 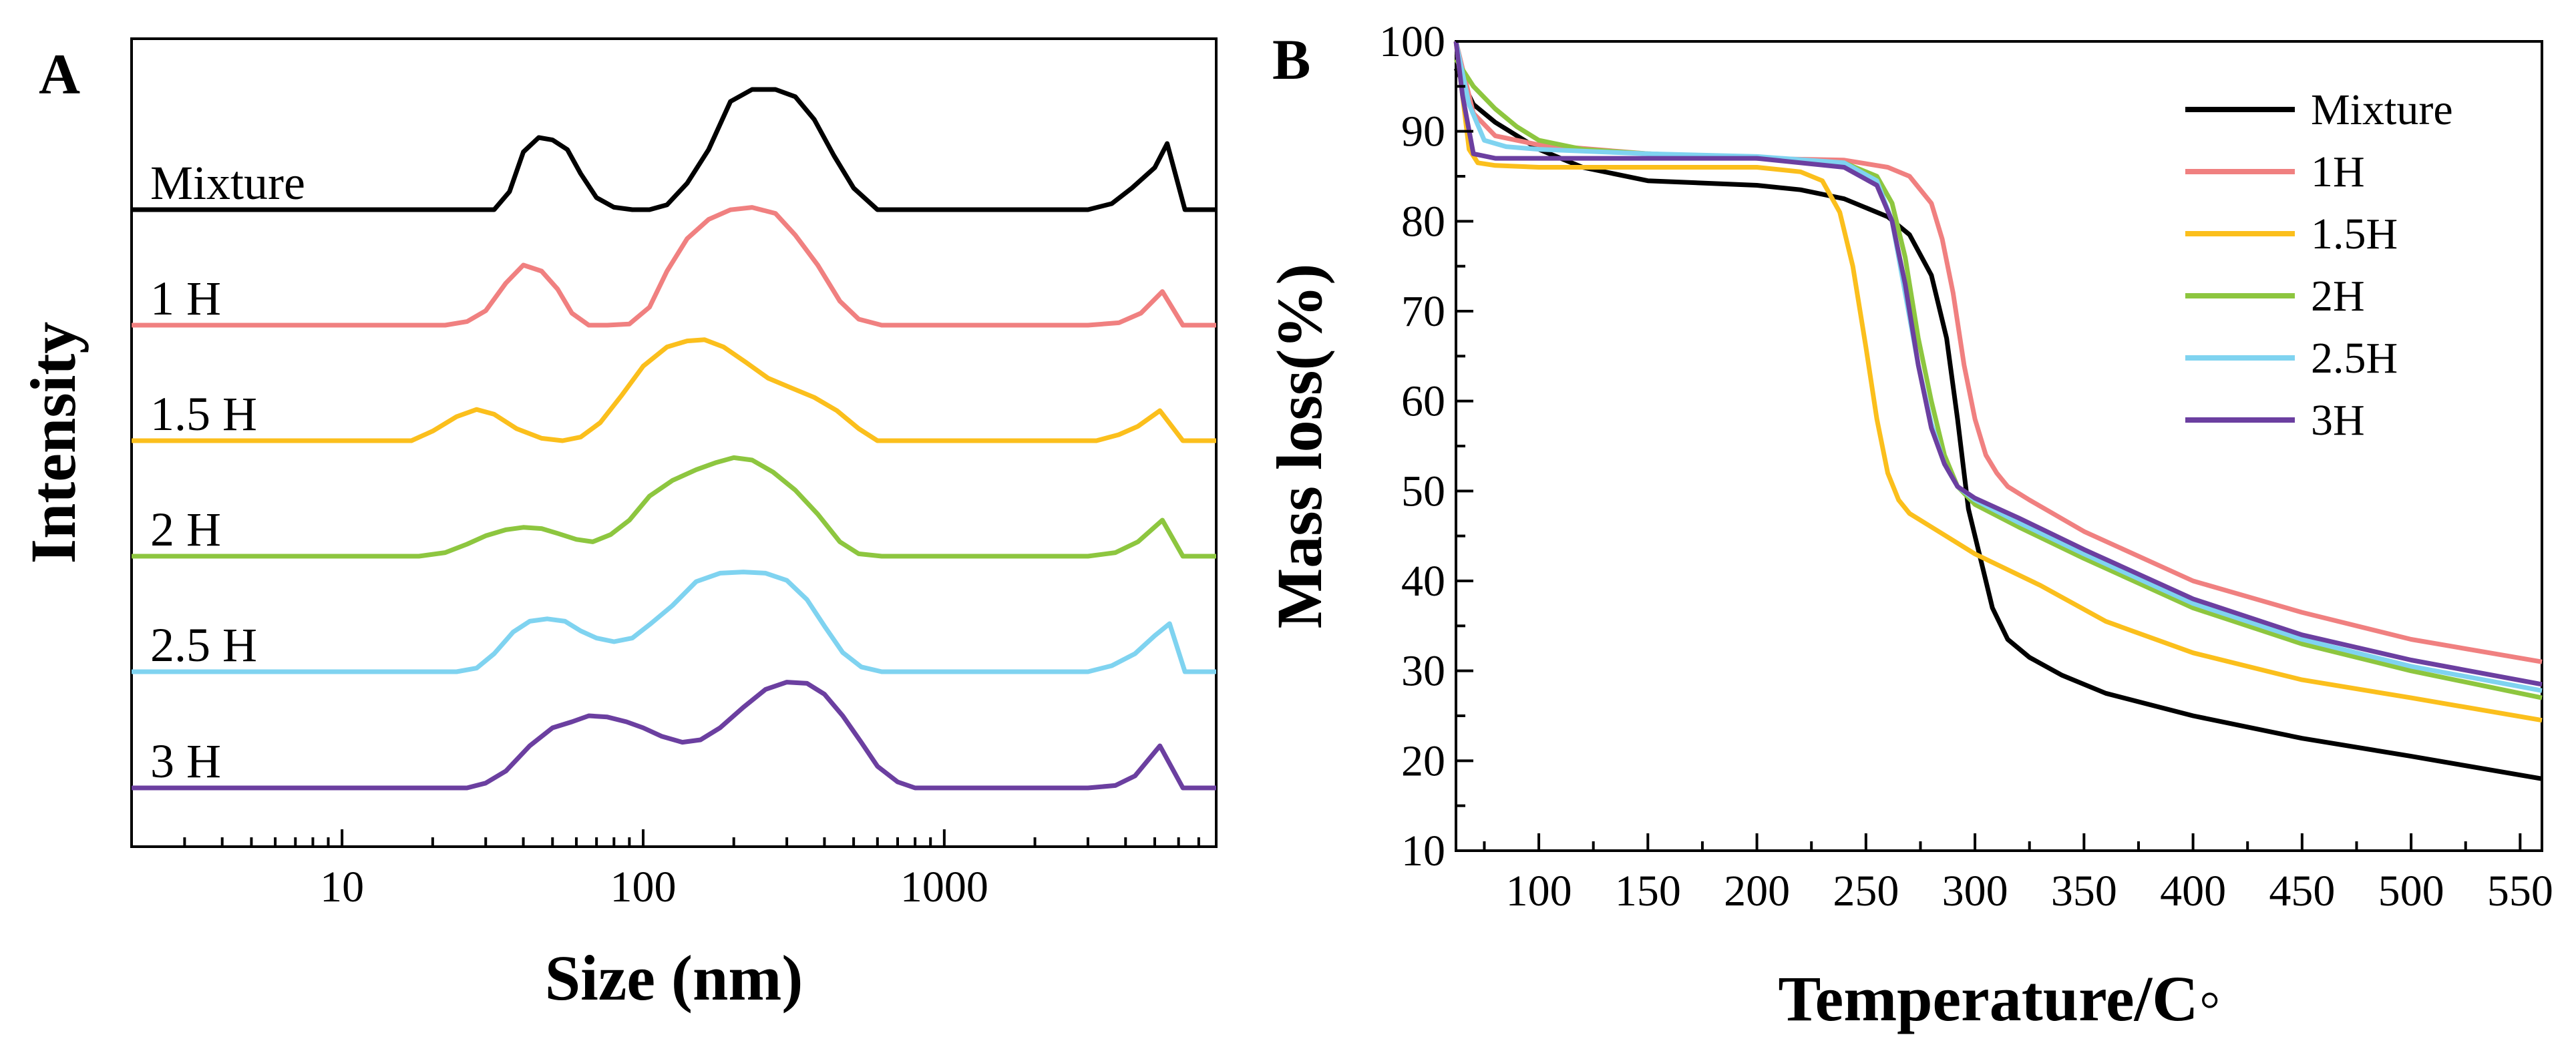 I want to click on x-tick-label: 550, so click(x=2520, y=891).